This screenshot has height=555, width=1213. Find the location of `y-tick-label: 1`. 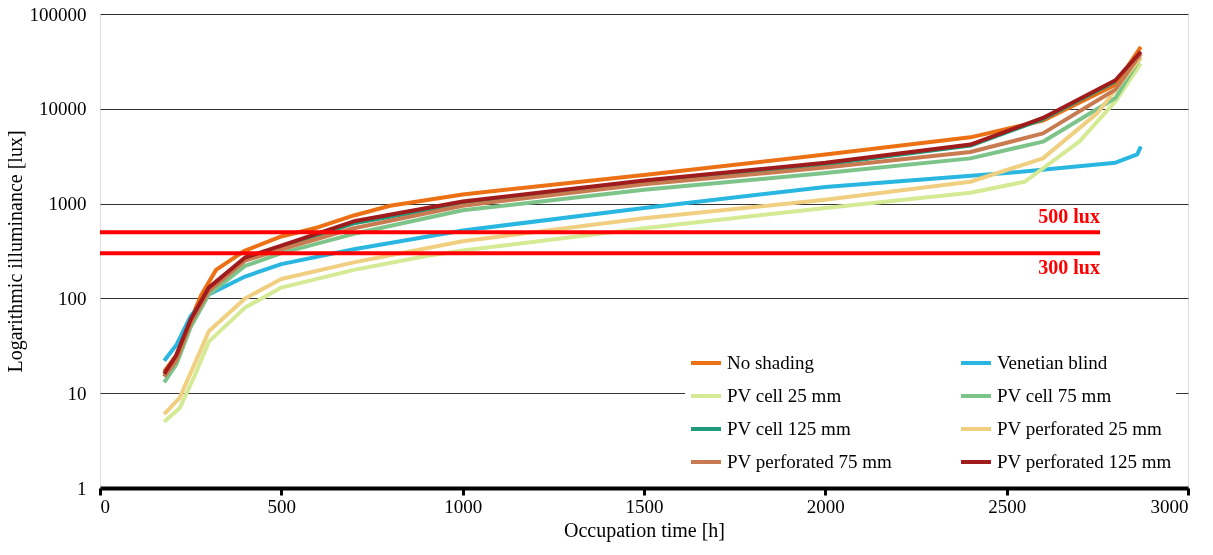

y-tick-label: 1 is located at coordinates (82, 488).